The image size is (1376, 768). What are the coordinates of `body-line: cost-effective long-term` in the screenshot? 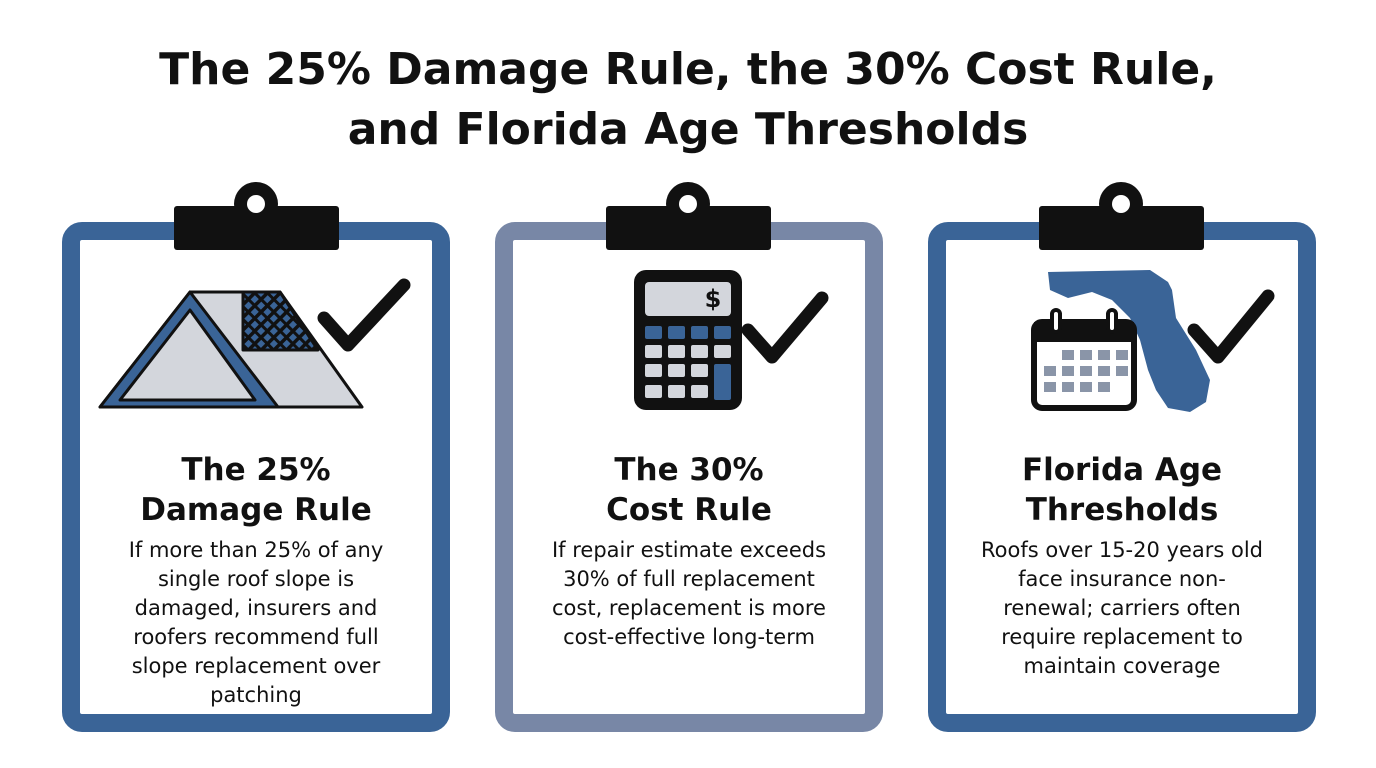 It's located at (689, 637).